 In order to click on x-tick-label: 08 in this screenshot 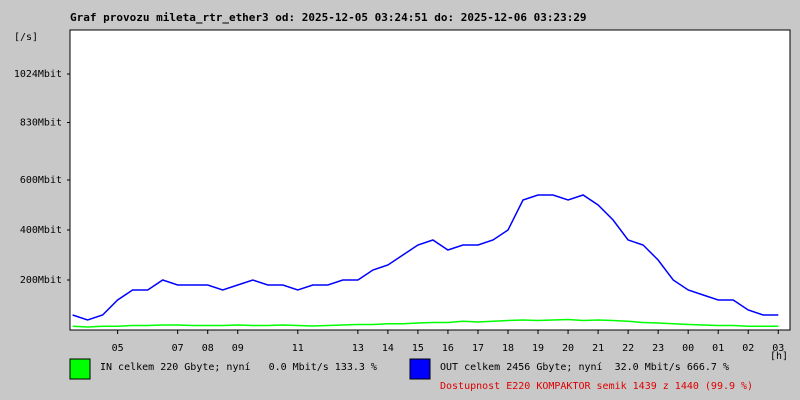, I will do `click(208, 348)`.